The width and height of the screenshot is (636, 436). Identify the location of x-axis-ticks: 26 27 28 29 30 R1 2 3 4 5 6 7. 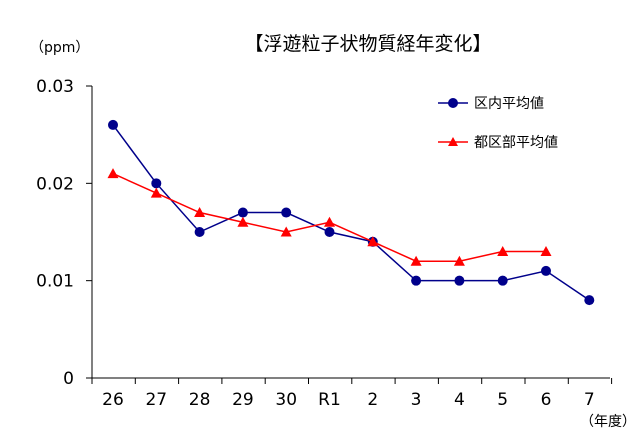
(352, 394).